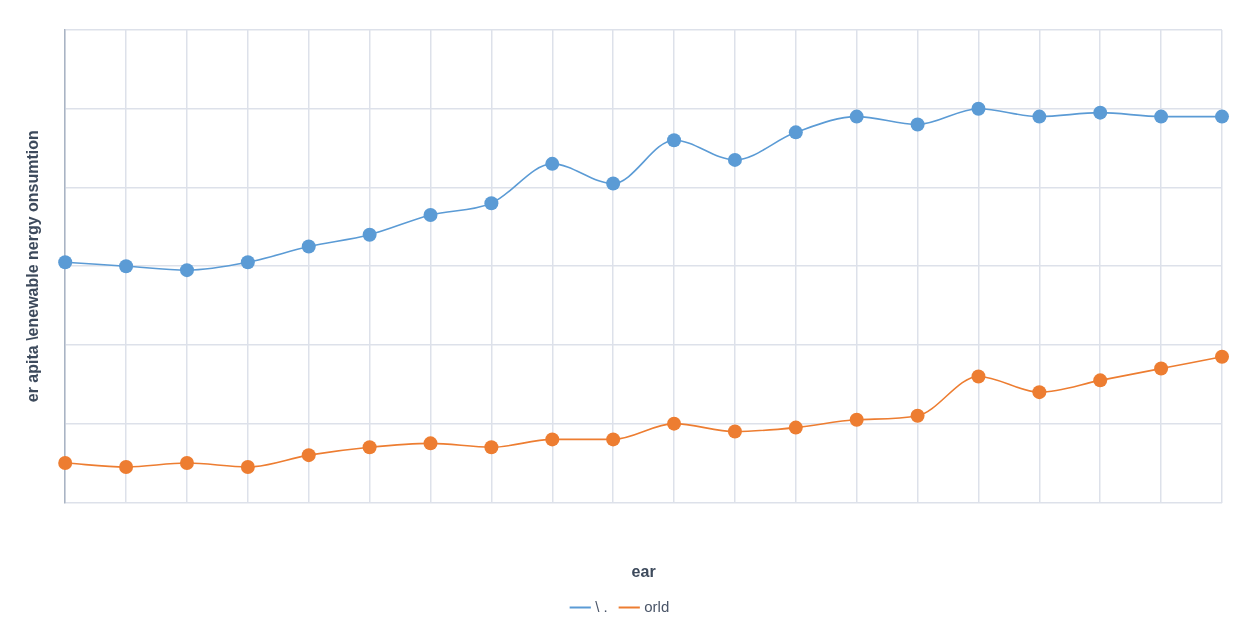  Describe the element at coordinates (33, 266) in the screenshot. I see `y-axis-title: er apita \enewable nergy onsumtion` at that location.